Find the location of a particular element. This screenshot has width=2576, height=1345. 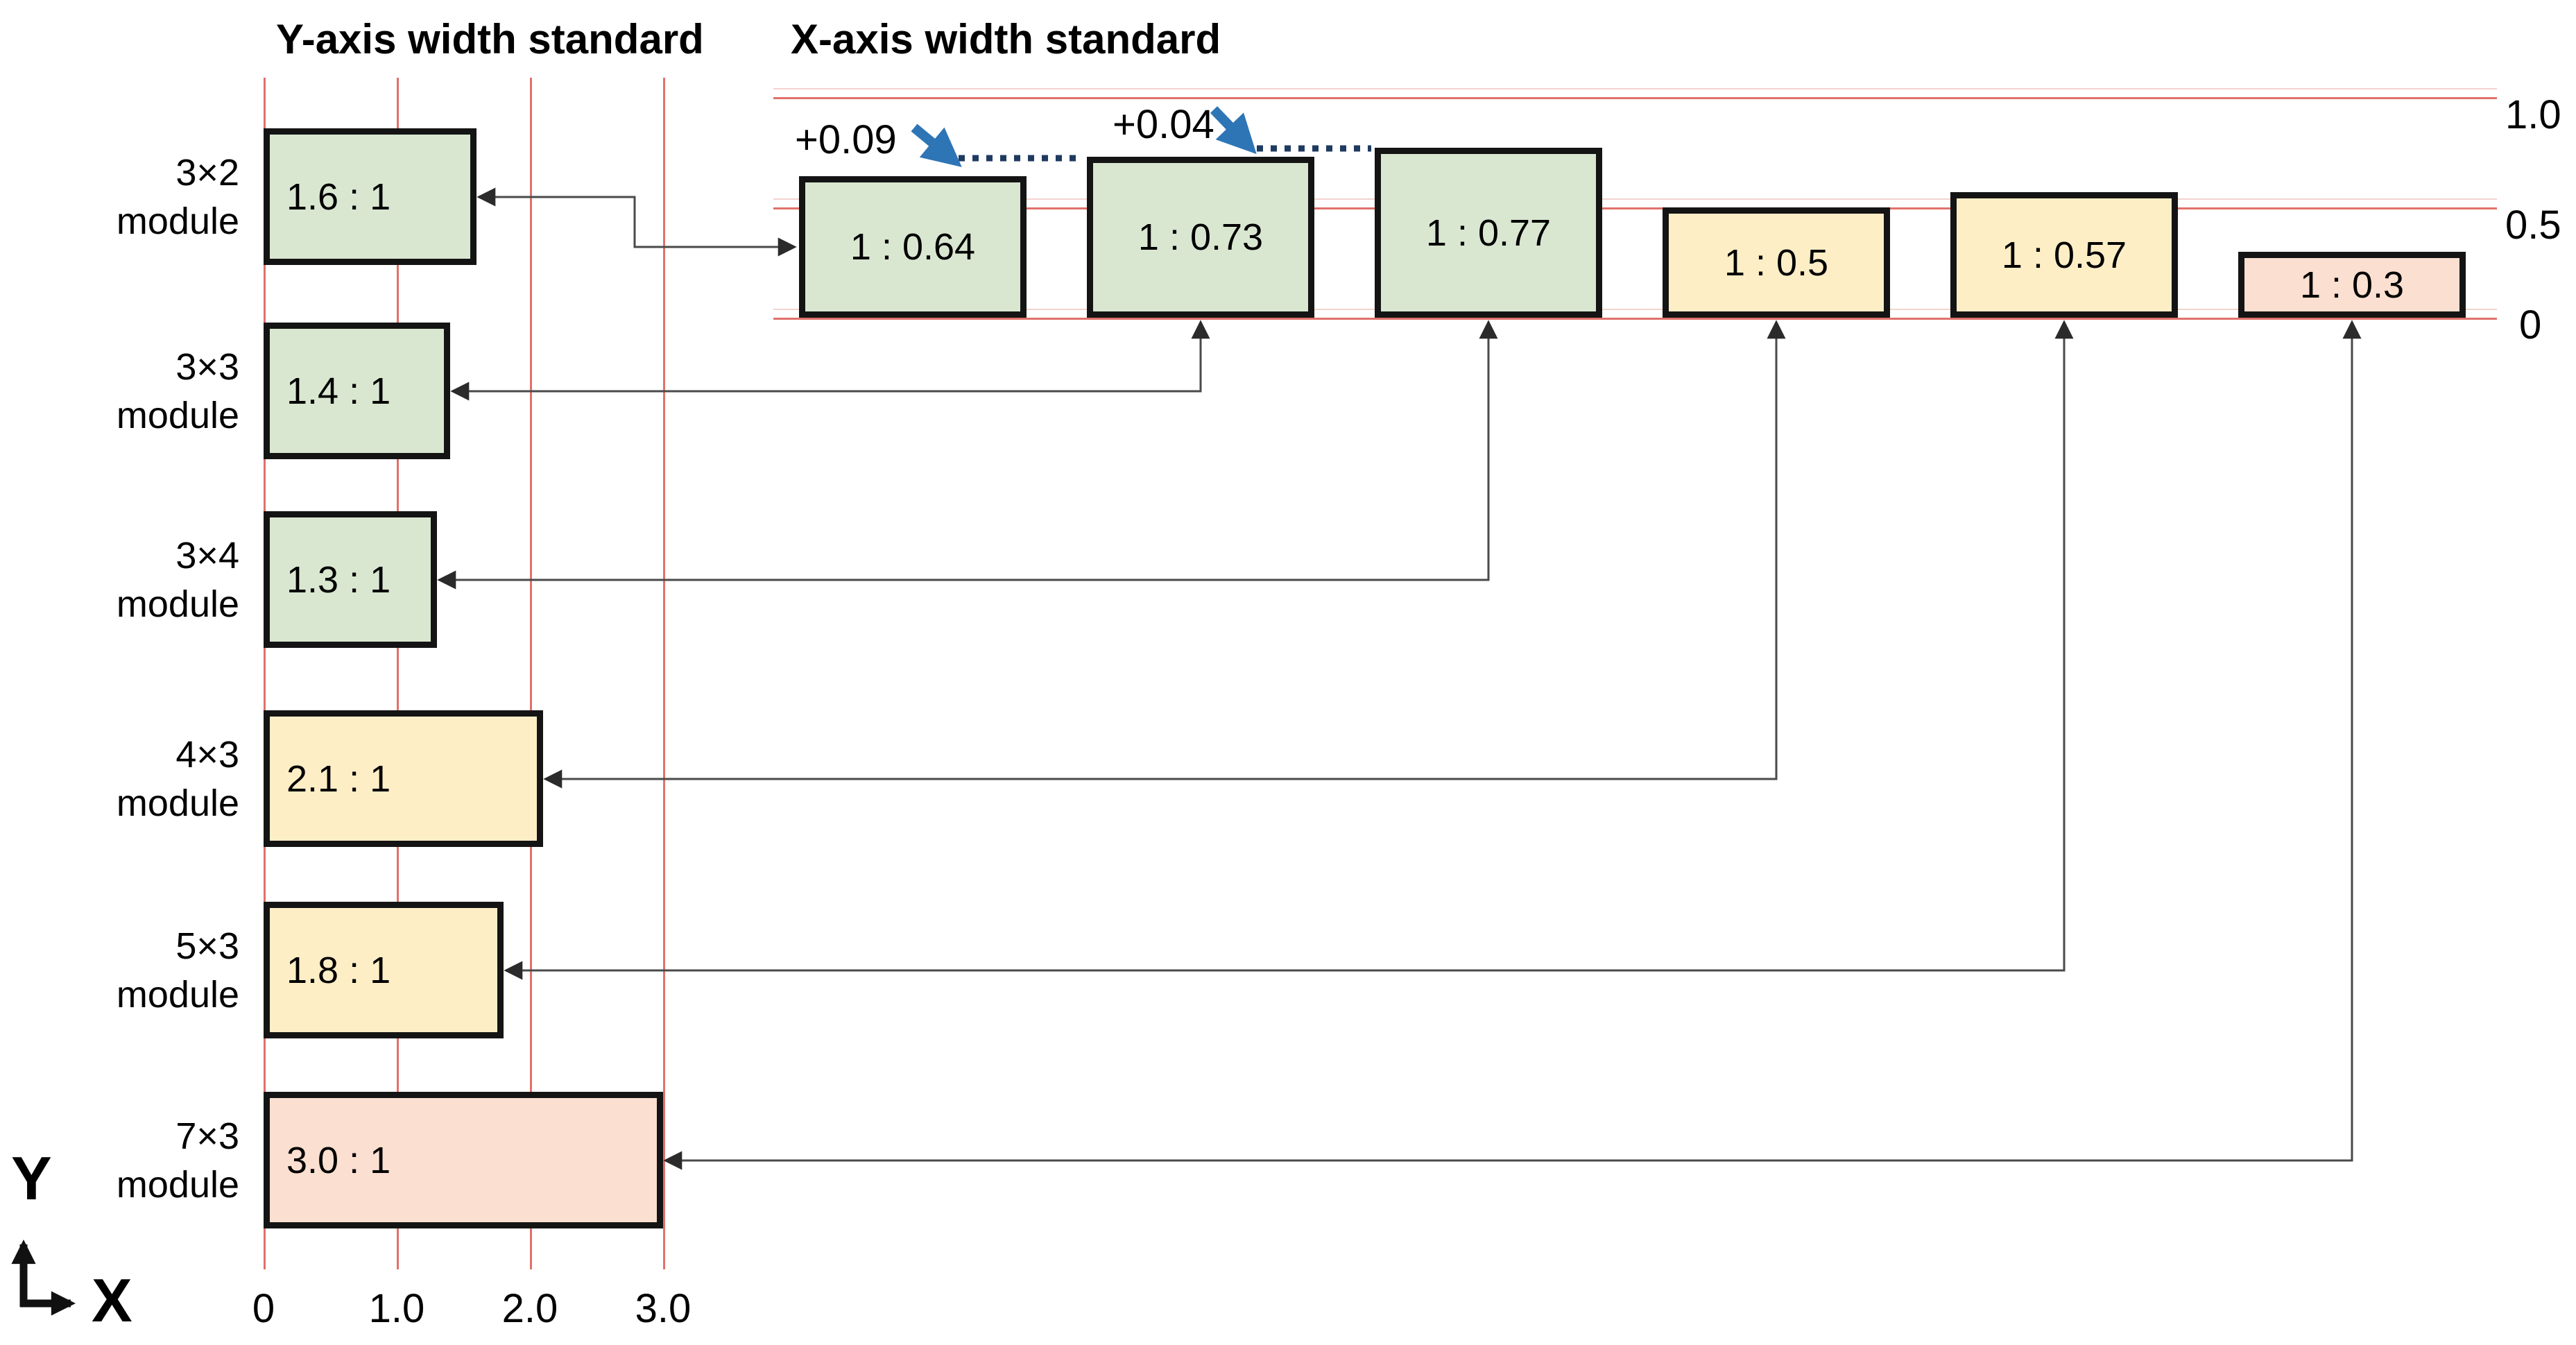

left-bar-ratio-label: 3.0 : 1 is located at coordinates (338, 1160).